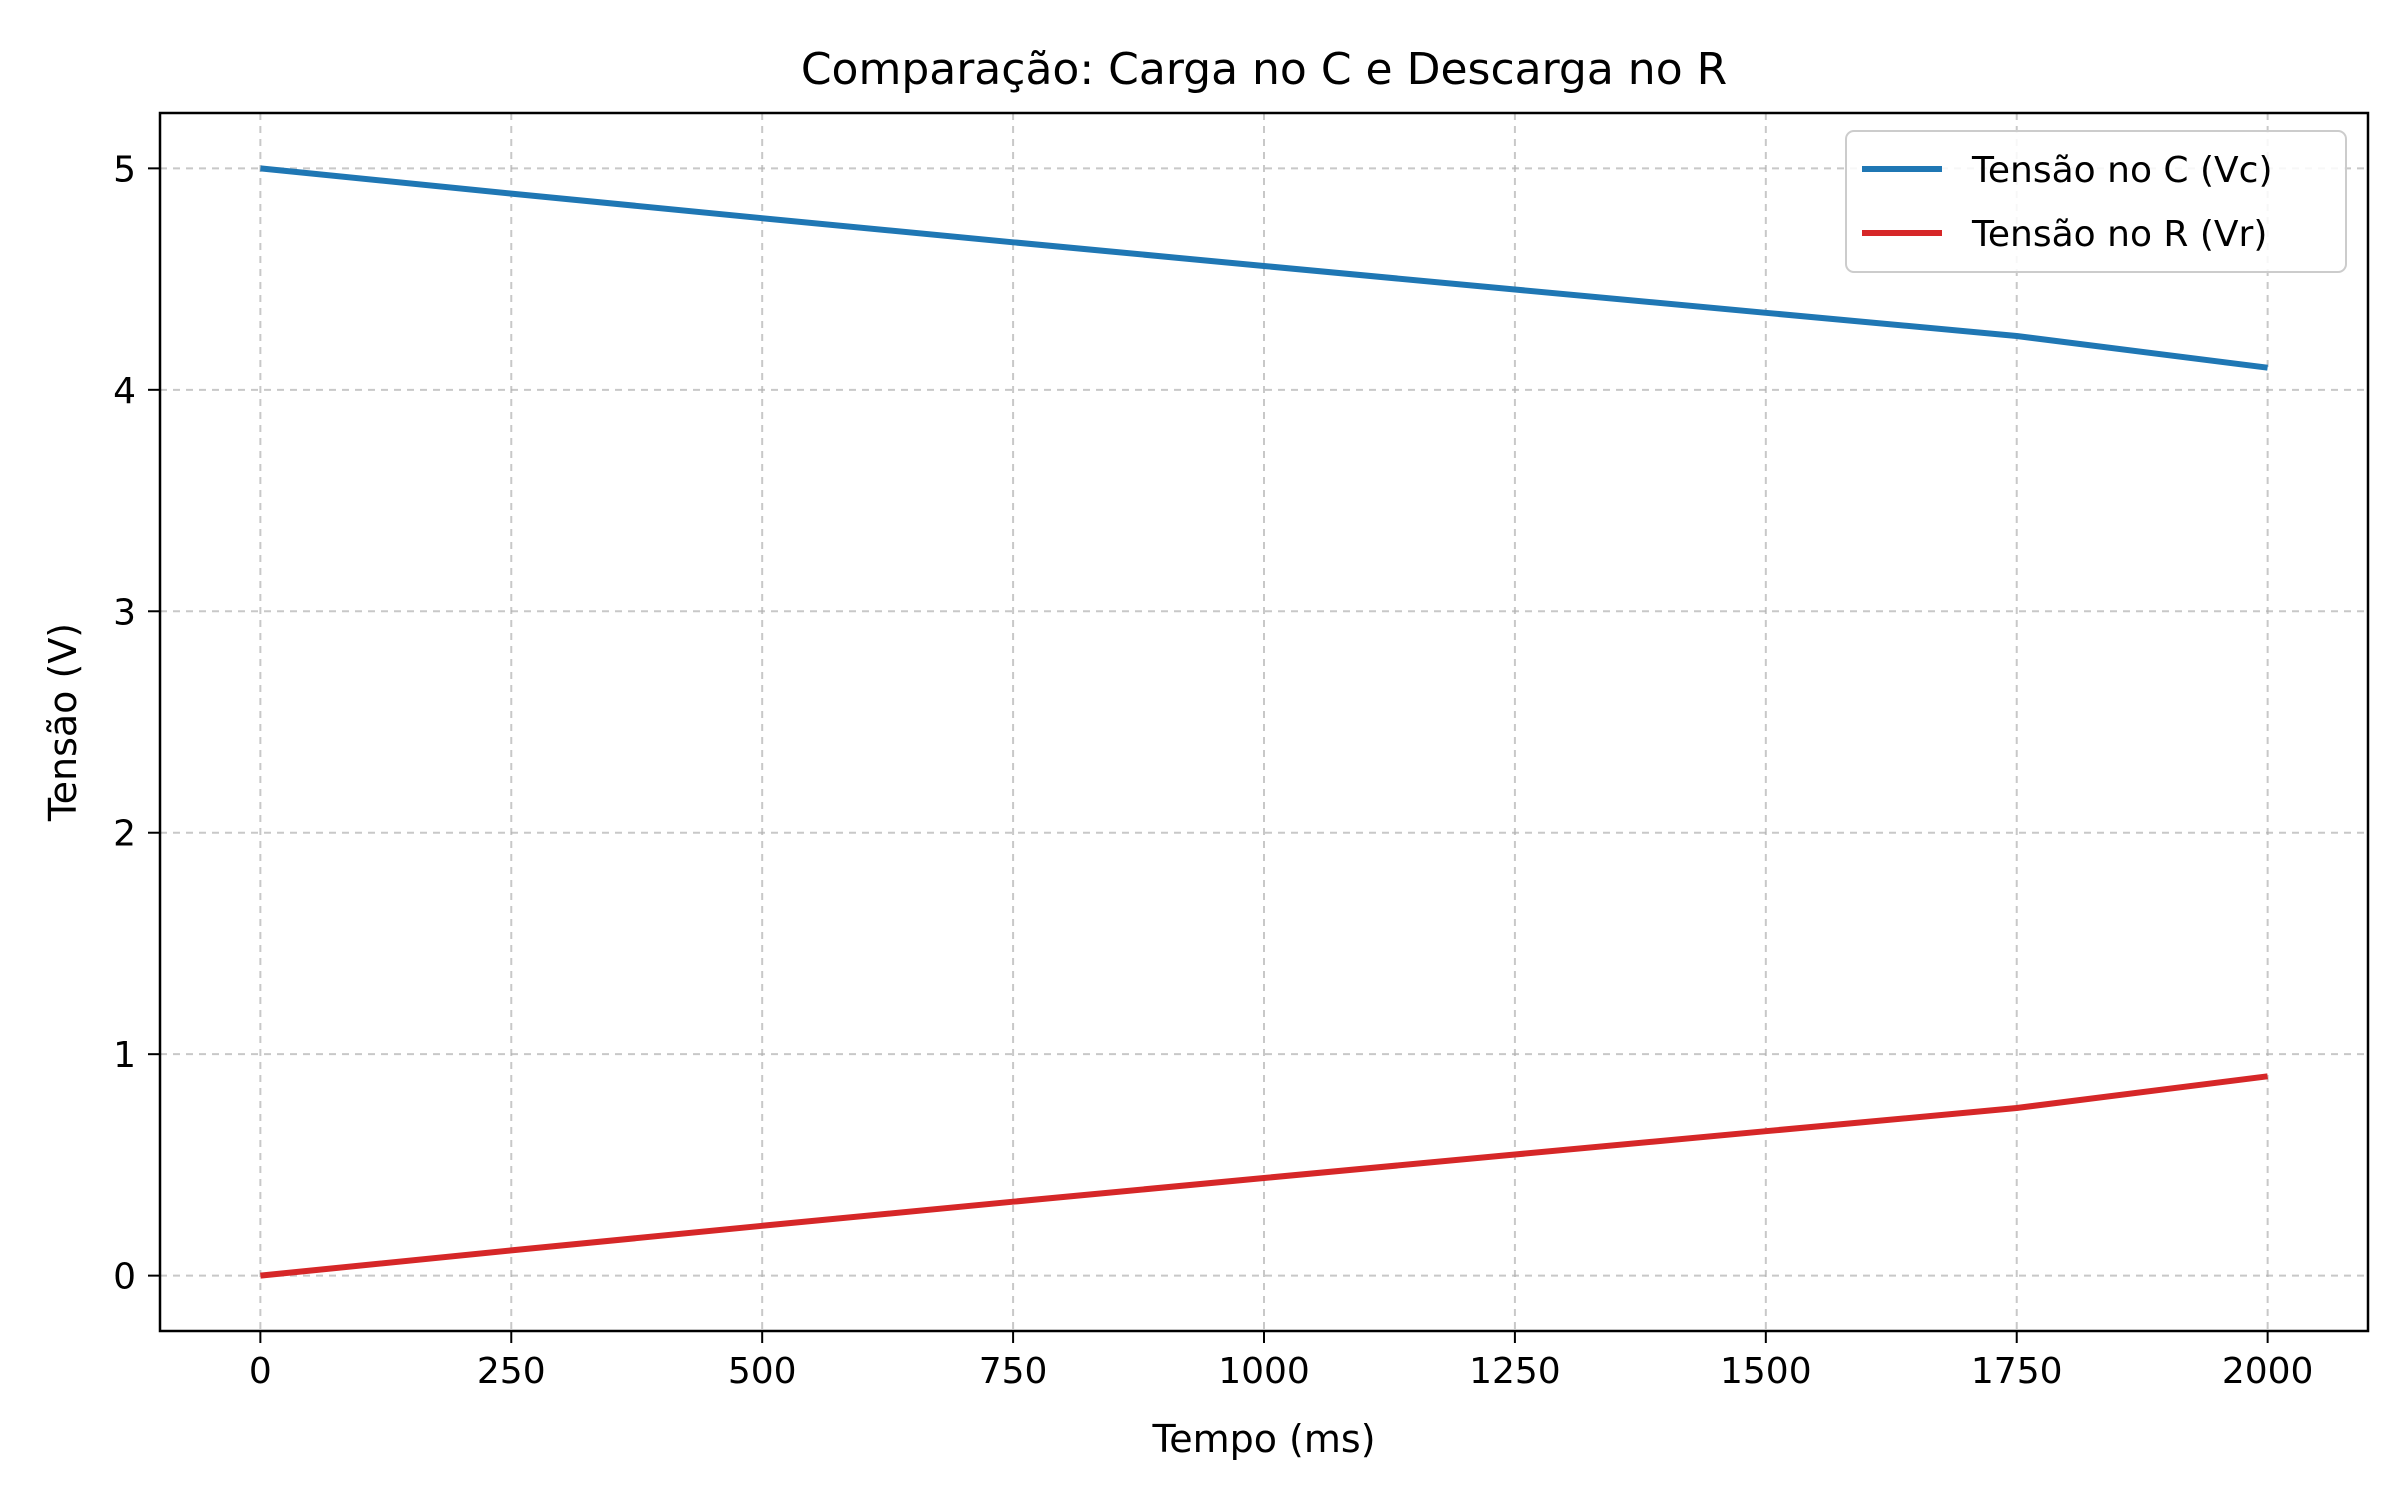  What do you see at coordinates (1766, 1371) in the screenshot?
I see `x-tick-label: 1500` at bounding box center [1766, 1371].